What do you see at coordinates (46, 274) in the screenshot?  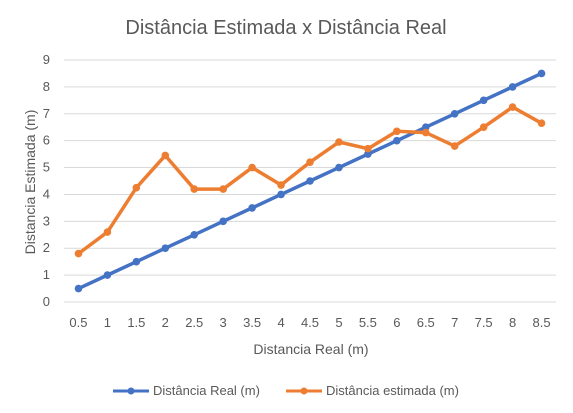 I see `y-tick-label: 1` at bounding box center [46, 274].